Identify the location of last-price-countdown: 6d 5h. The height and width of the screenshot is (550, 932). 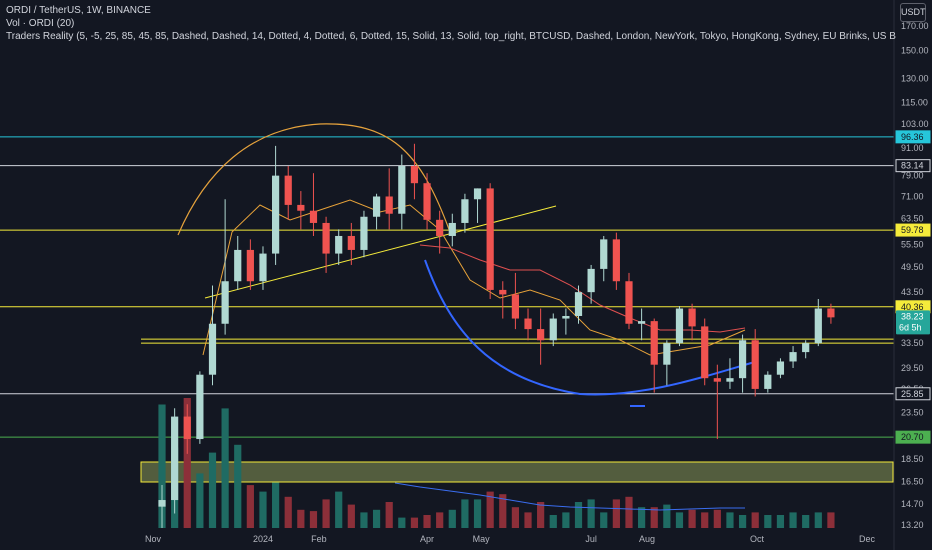
(910, 327).